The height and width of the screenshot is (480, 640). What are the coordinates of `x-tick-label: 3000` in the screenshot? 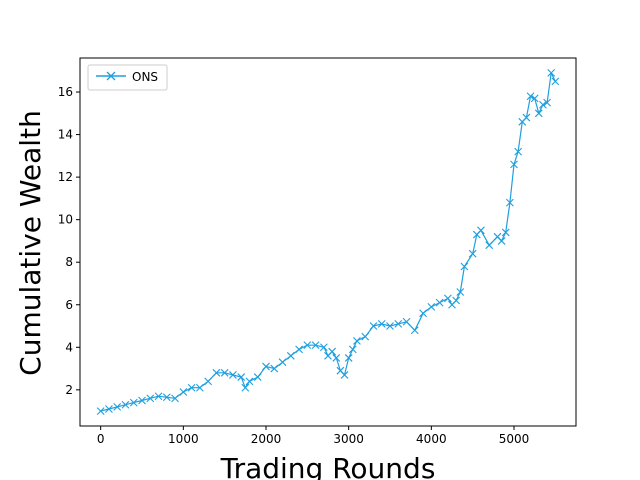 It's located at (348, 439).